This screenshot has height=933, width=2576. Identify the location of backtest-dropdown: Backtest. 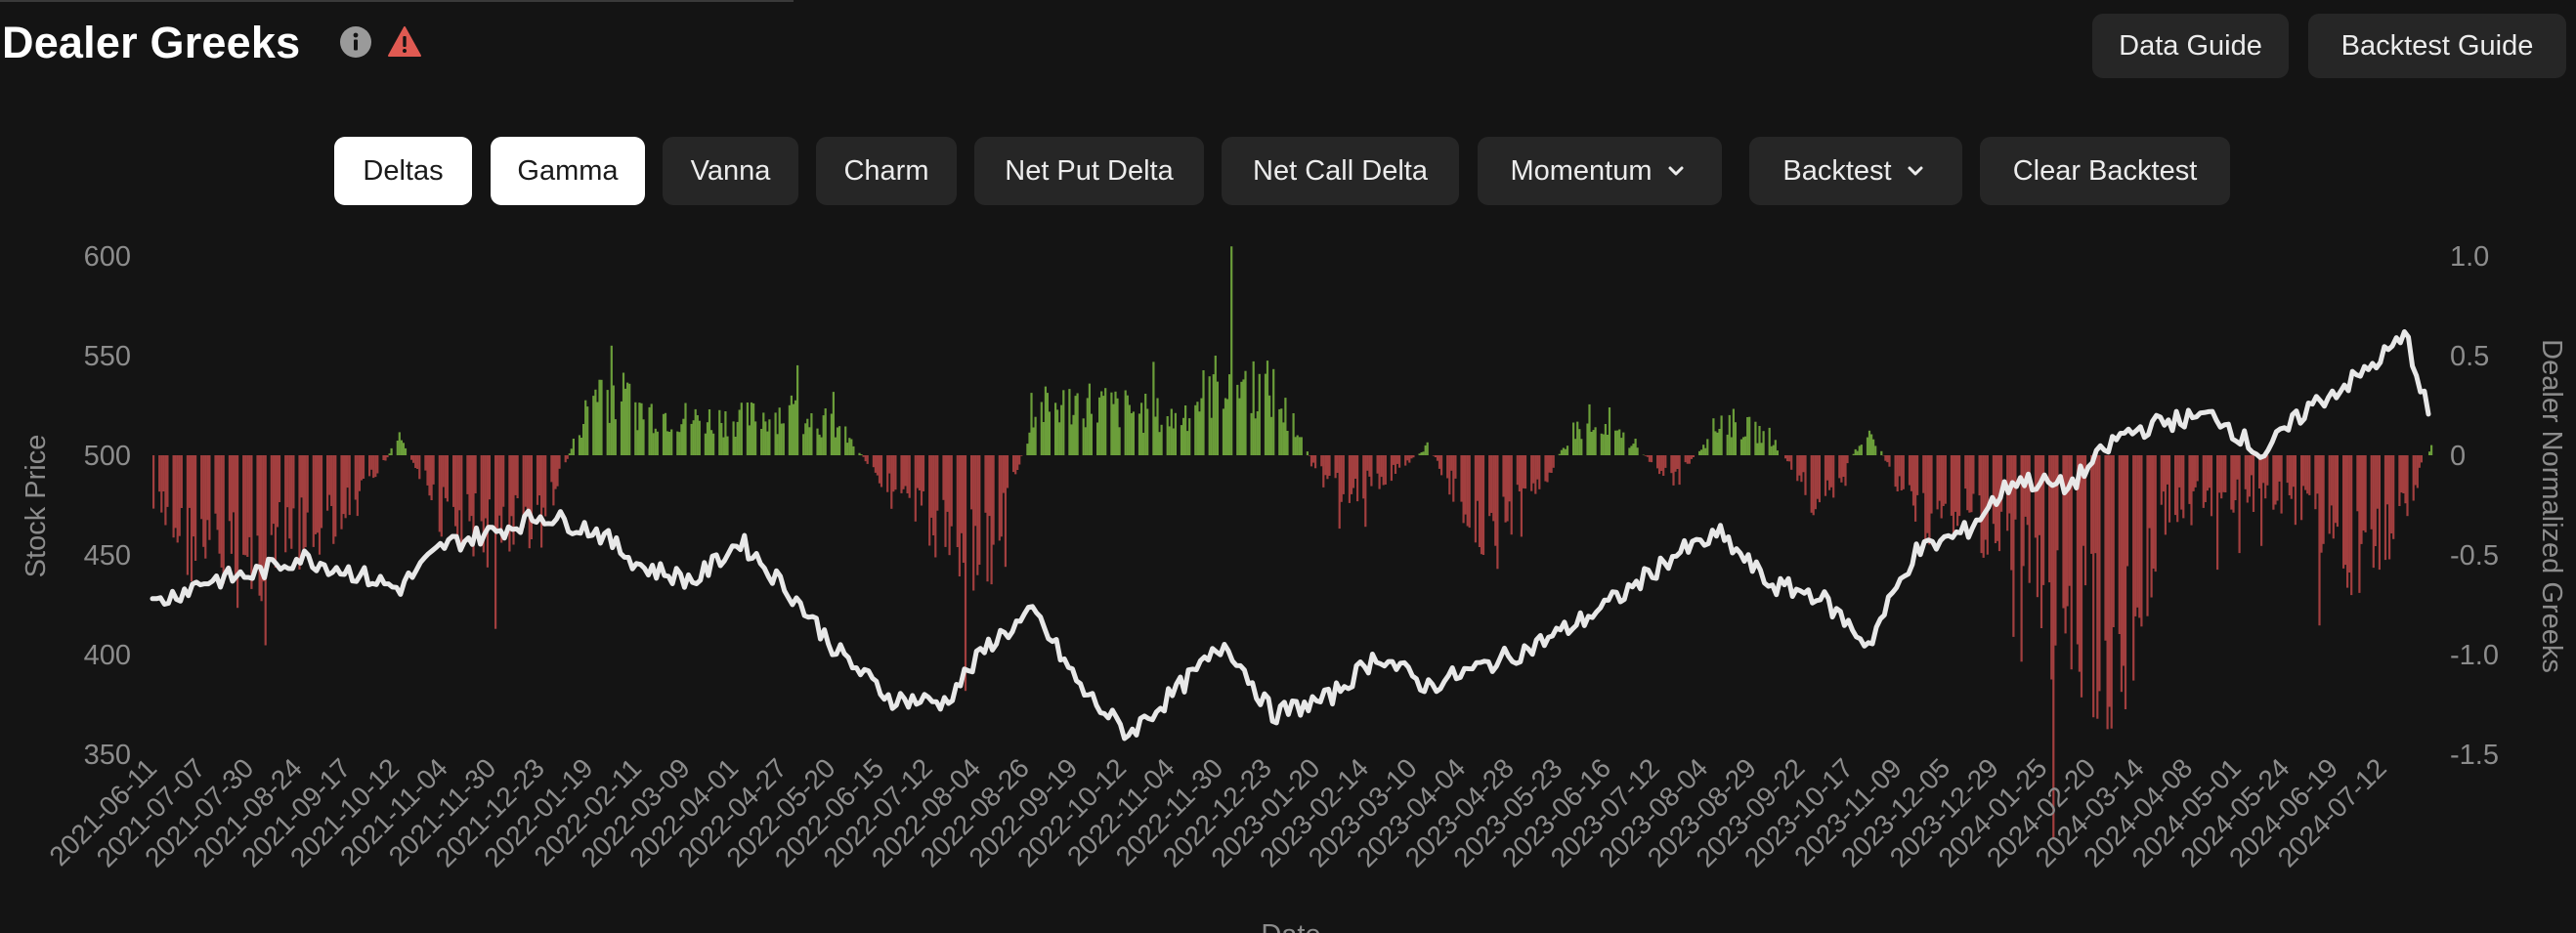
(1856, 171).